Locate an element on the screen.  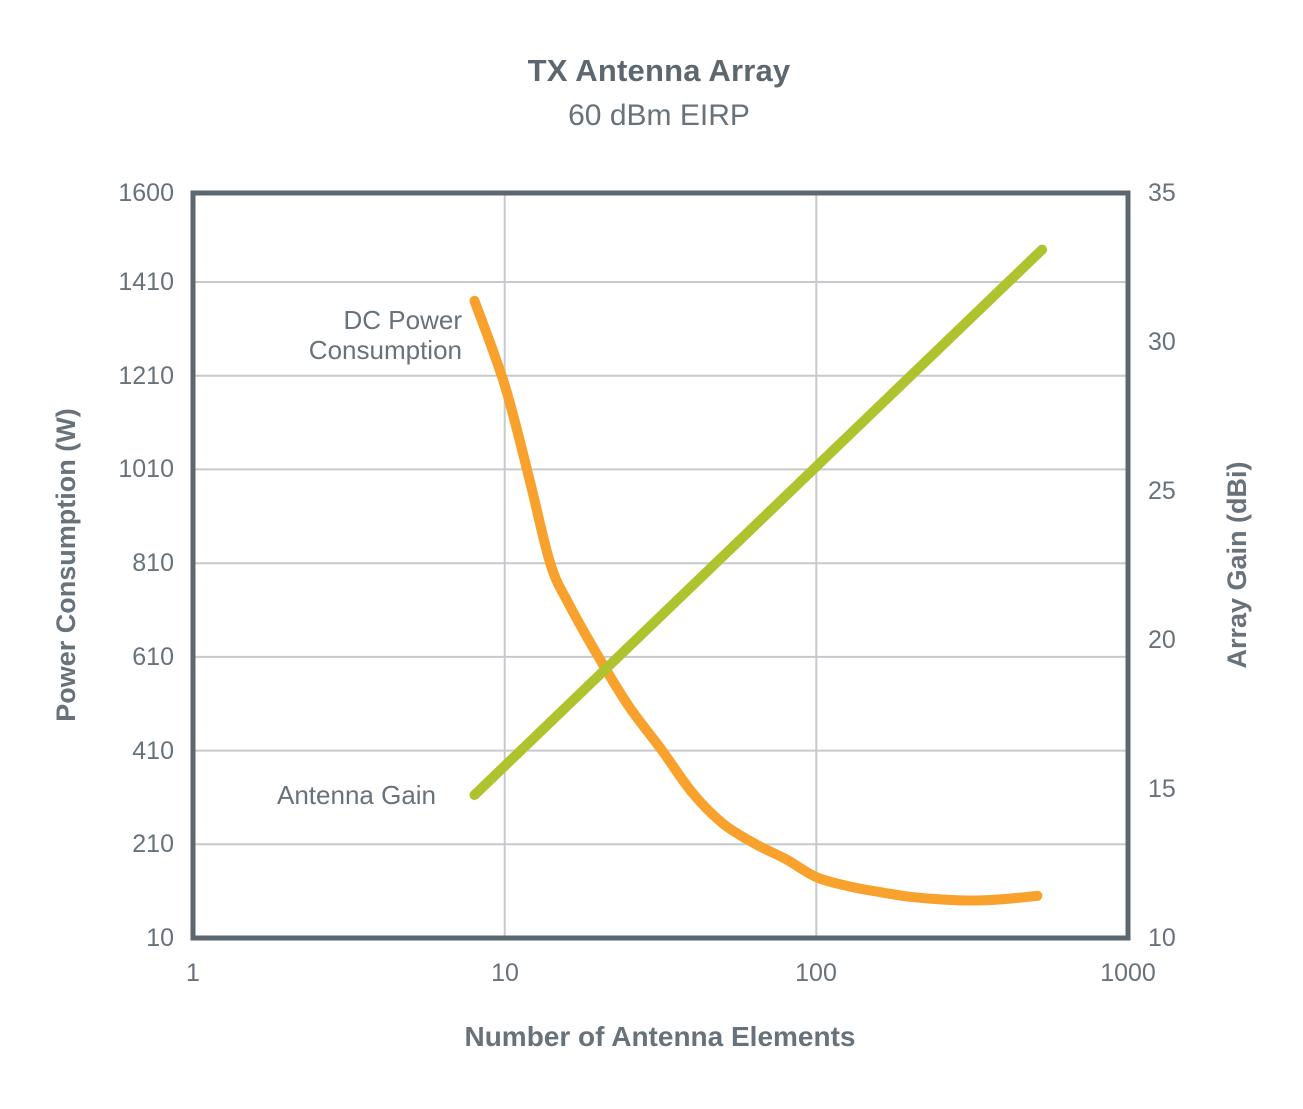
y-left-tick-label: 610 is located at coordinates (153, 657).